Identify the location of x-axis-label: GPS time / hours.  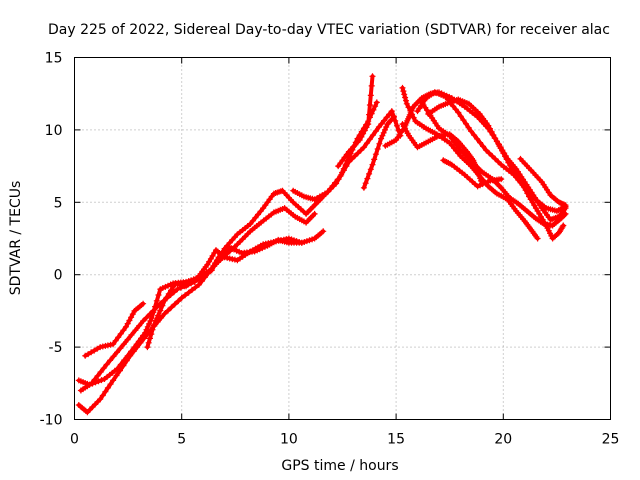
(339, 466).